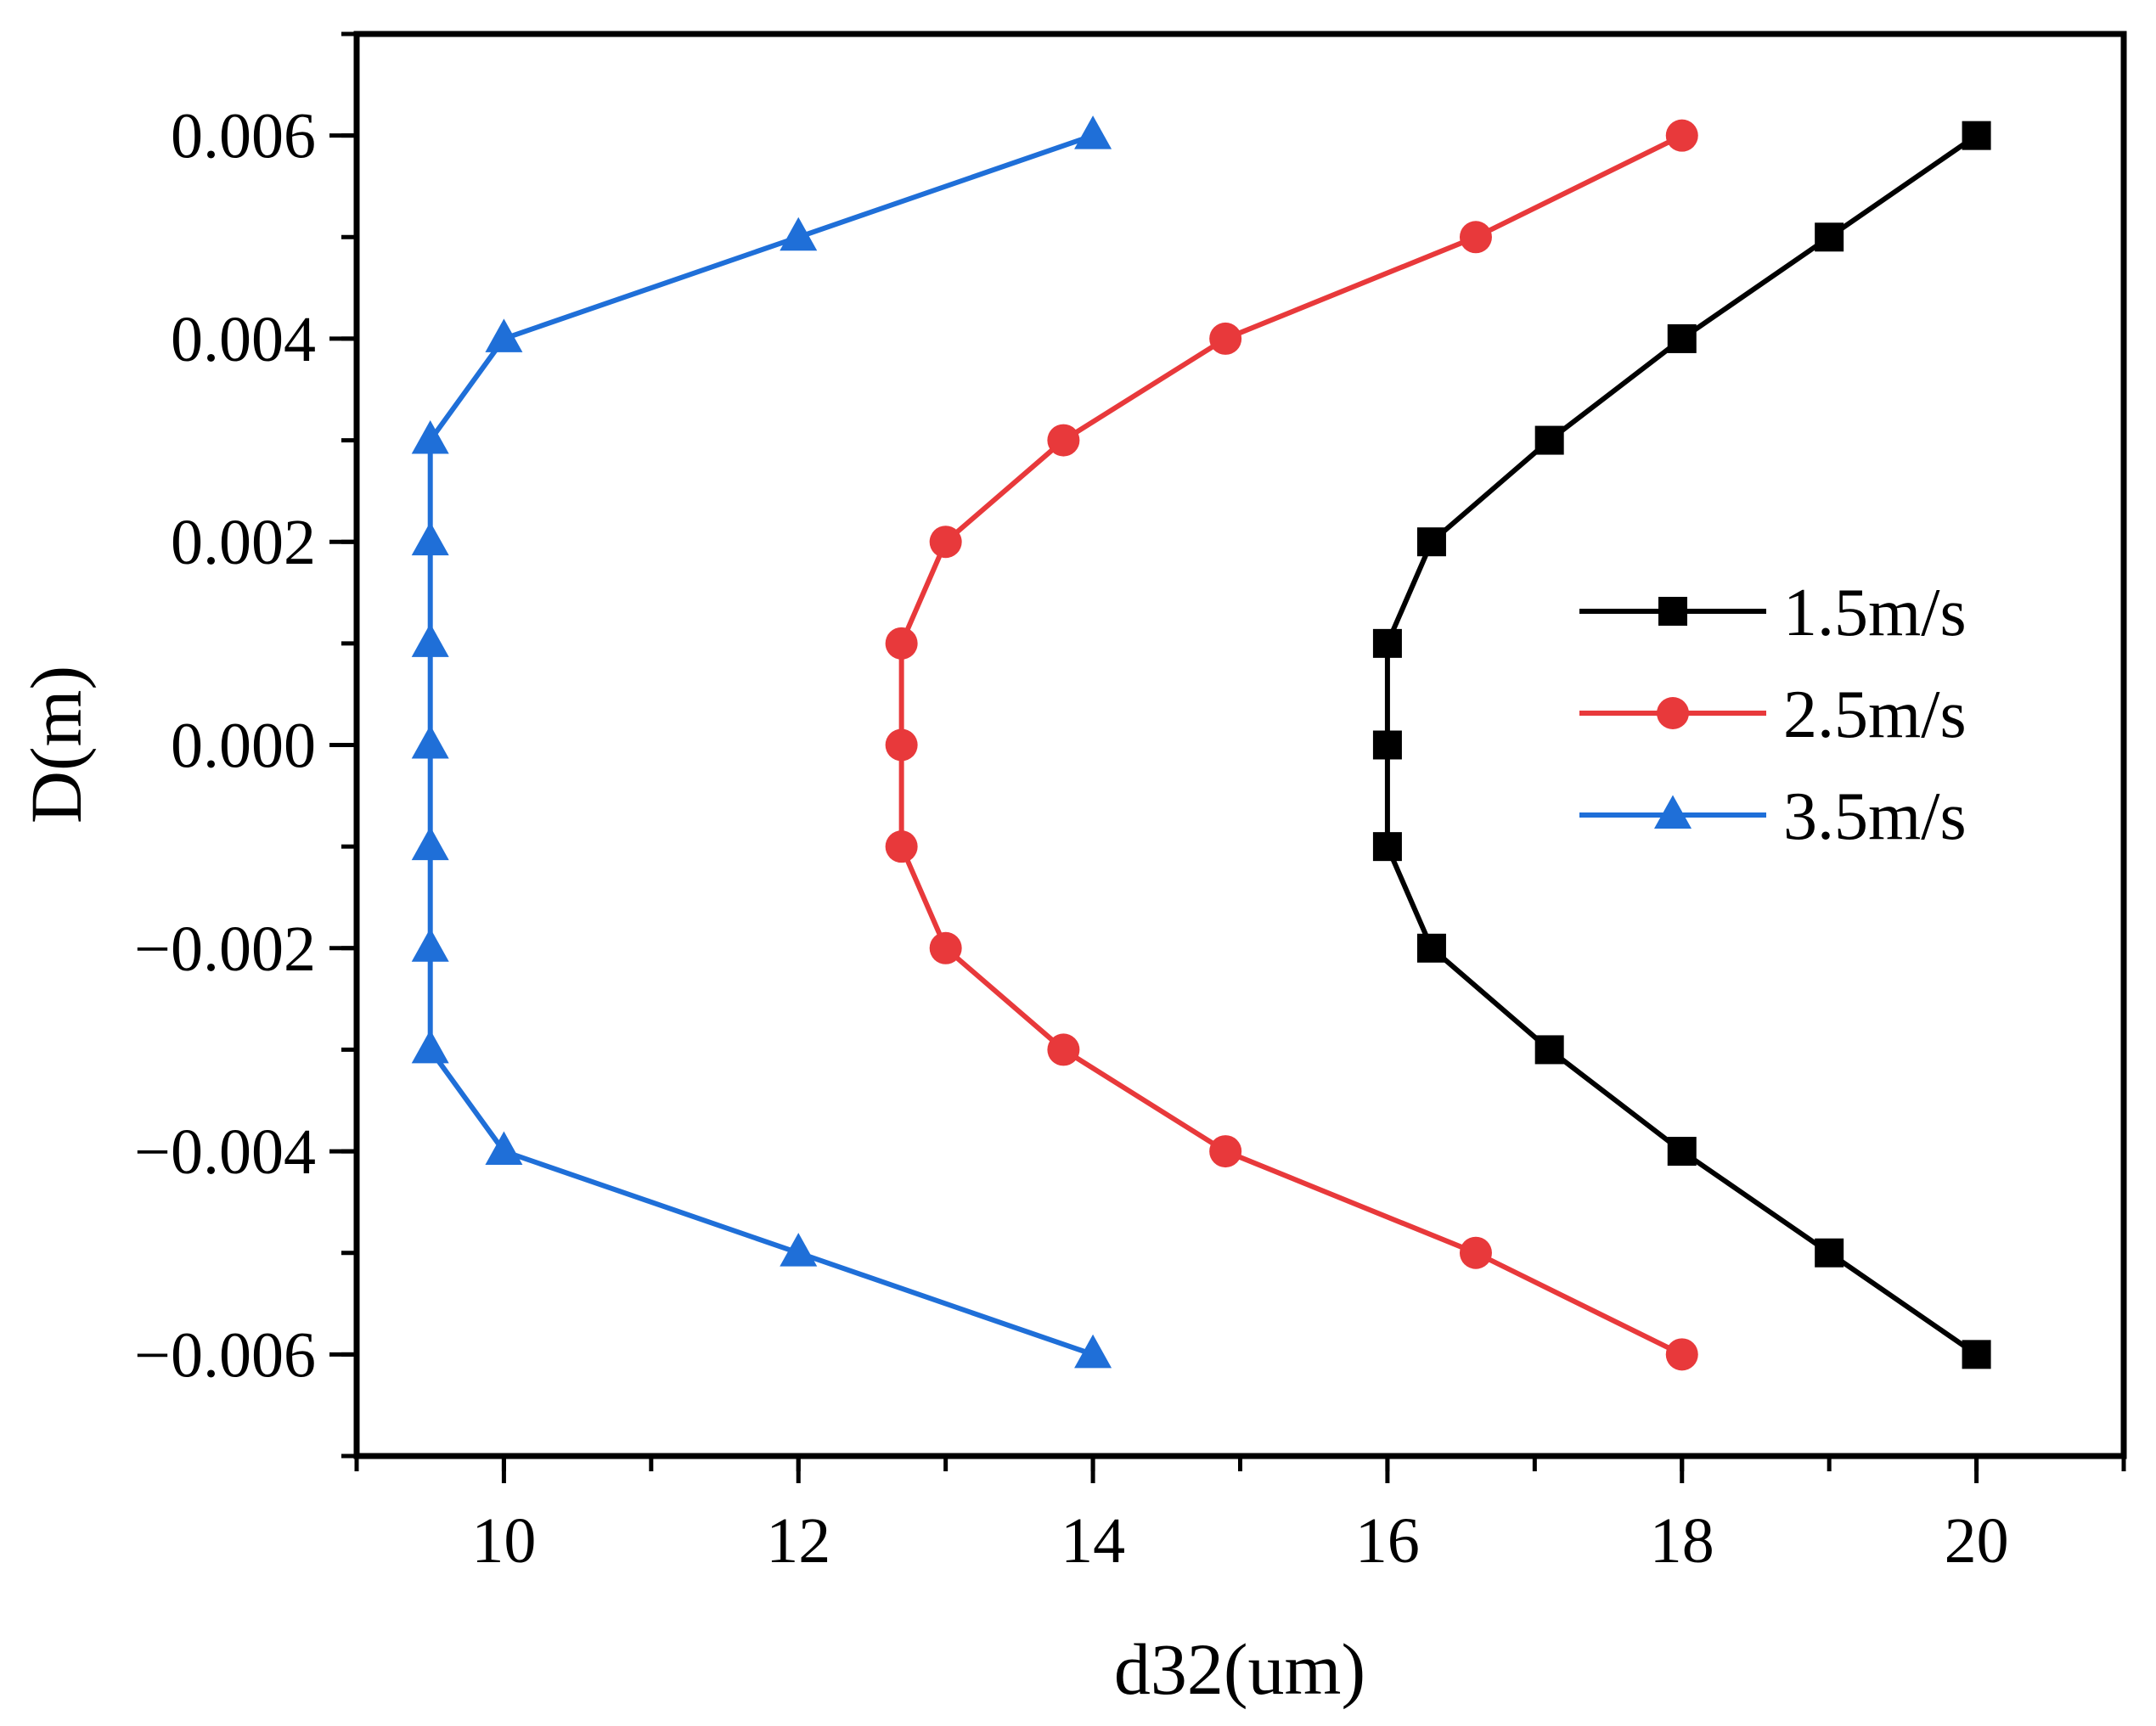 This screenshot has width=2156, height=1726. I want to click on y-tick-label: 0.004, so click(243, 339).